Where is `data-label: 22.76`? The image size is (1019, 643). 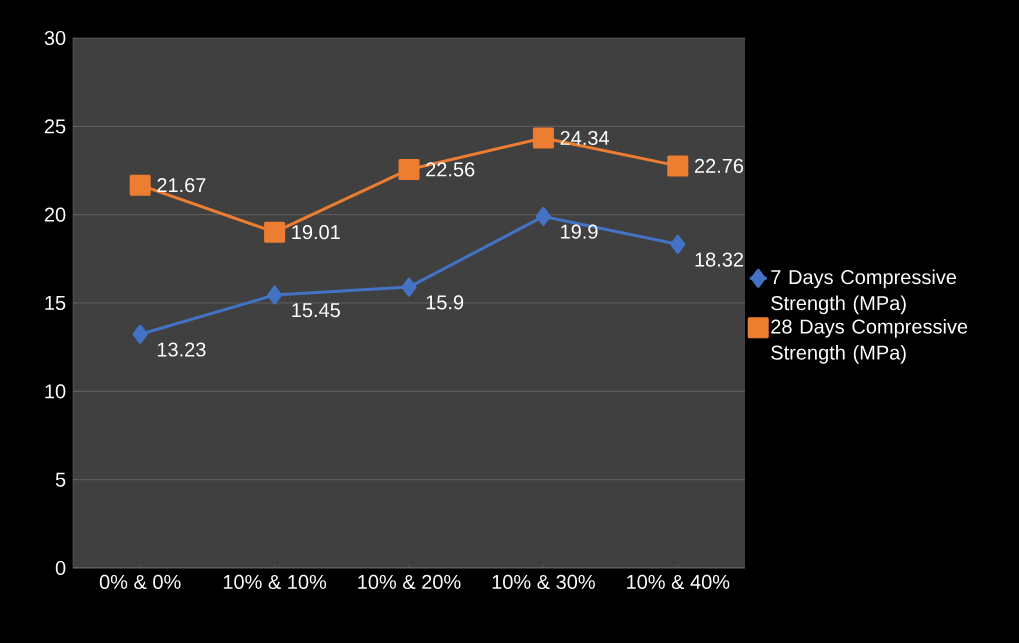
data-label: 22.76 is located at coordinates (719, 165).